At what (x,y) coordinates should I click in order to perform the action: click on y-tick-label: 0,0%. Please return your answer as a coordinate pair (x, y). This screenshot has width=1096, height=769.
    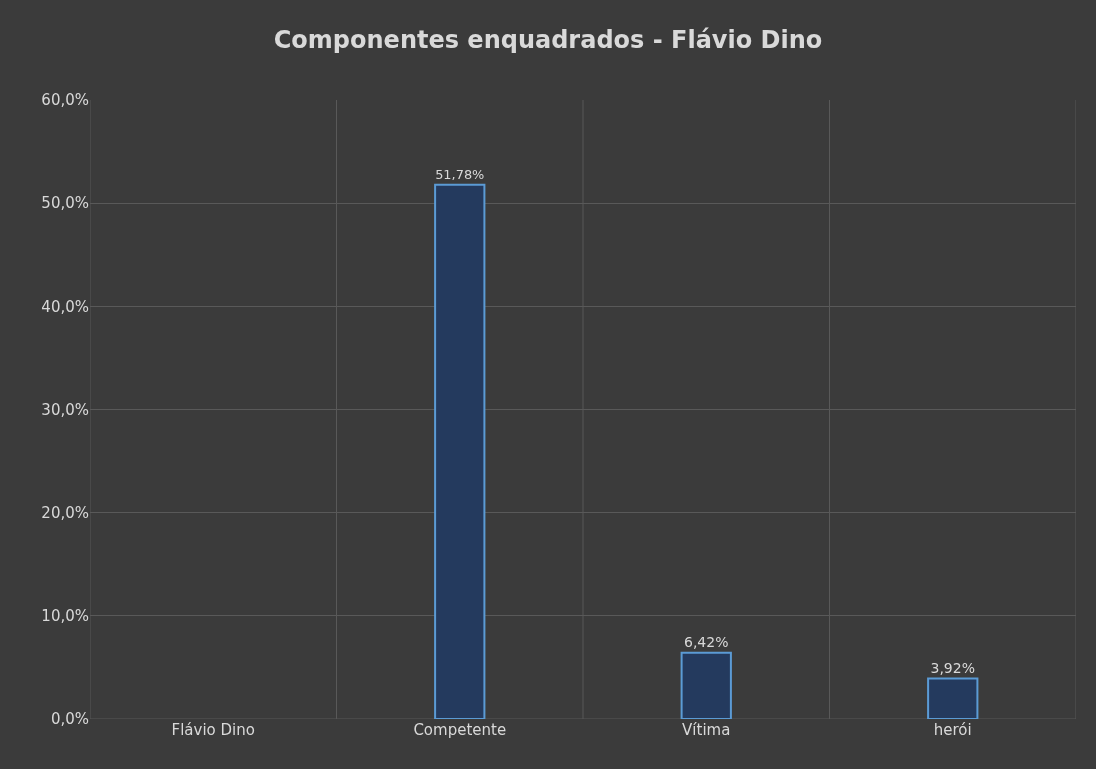
    Looking at the image, I should click on (69, 719).